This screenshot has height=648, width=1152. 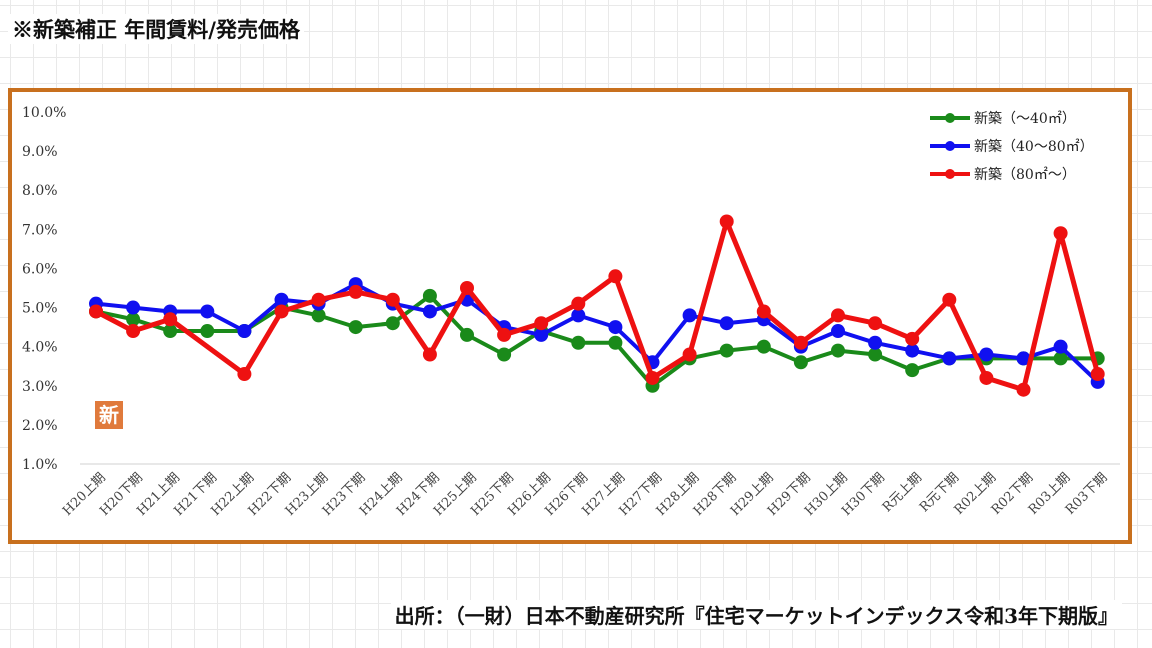 I want to click on legend-entry: 新築（80㎡～）, so click(x=1025, y=175).